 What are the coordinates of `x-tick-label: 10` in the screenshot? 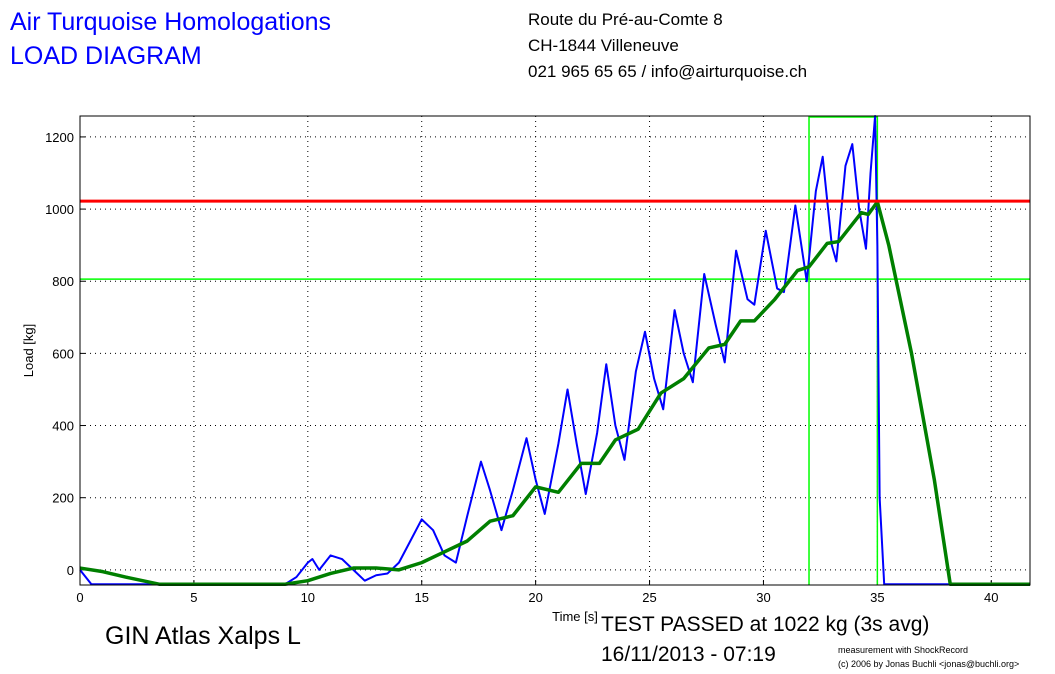 It's located at (308, 597).